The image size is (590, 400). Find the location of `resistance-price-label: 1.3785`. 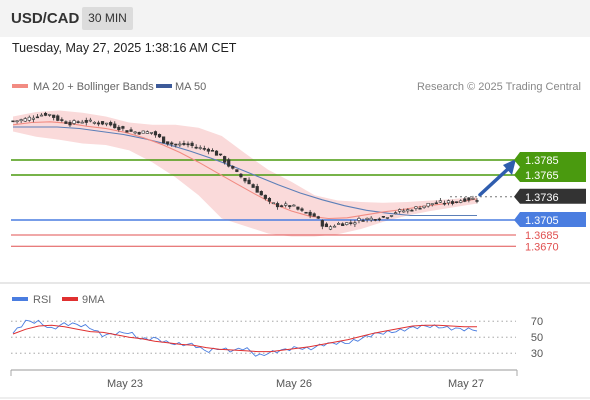

resistance-price-label: 1.3785 is located at coordinates (542, 161).